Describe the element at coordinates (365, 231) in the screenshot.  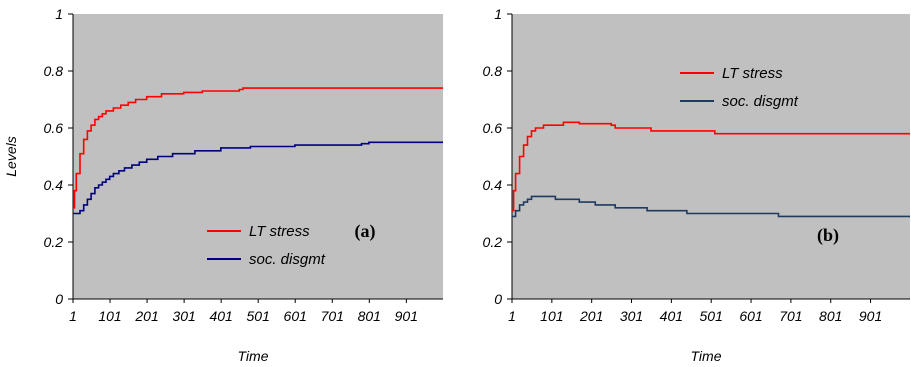
I see `panel-label: (a)` at that location.